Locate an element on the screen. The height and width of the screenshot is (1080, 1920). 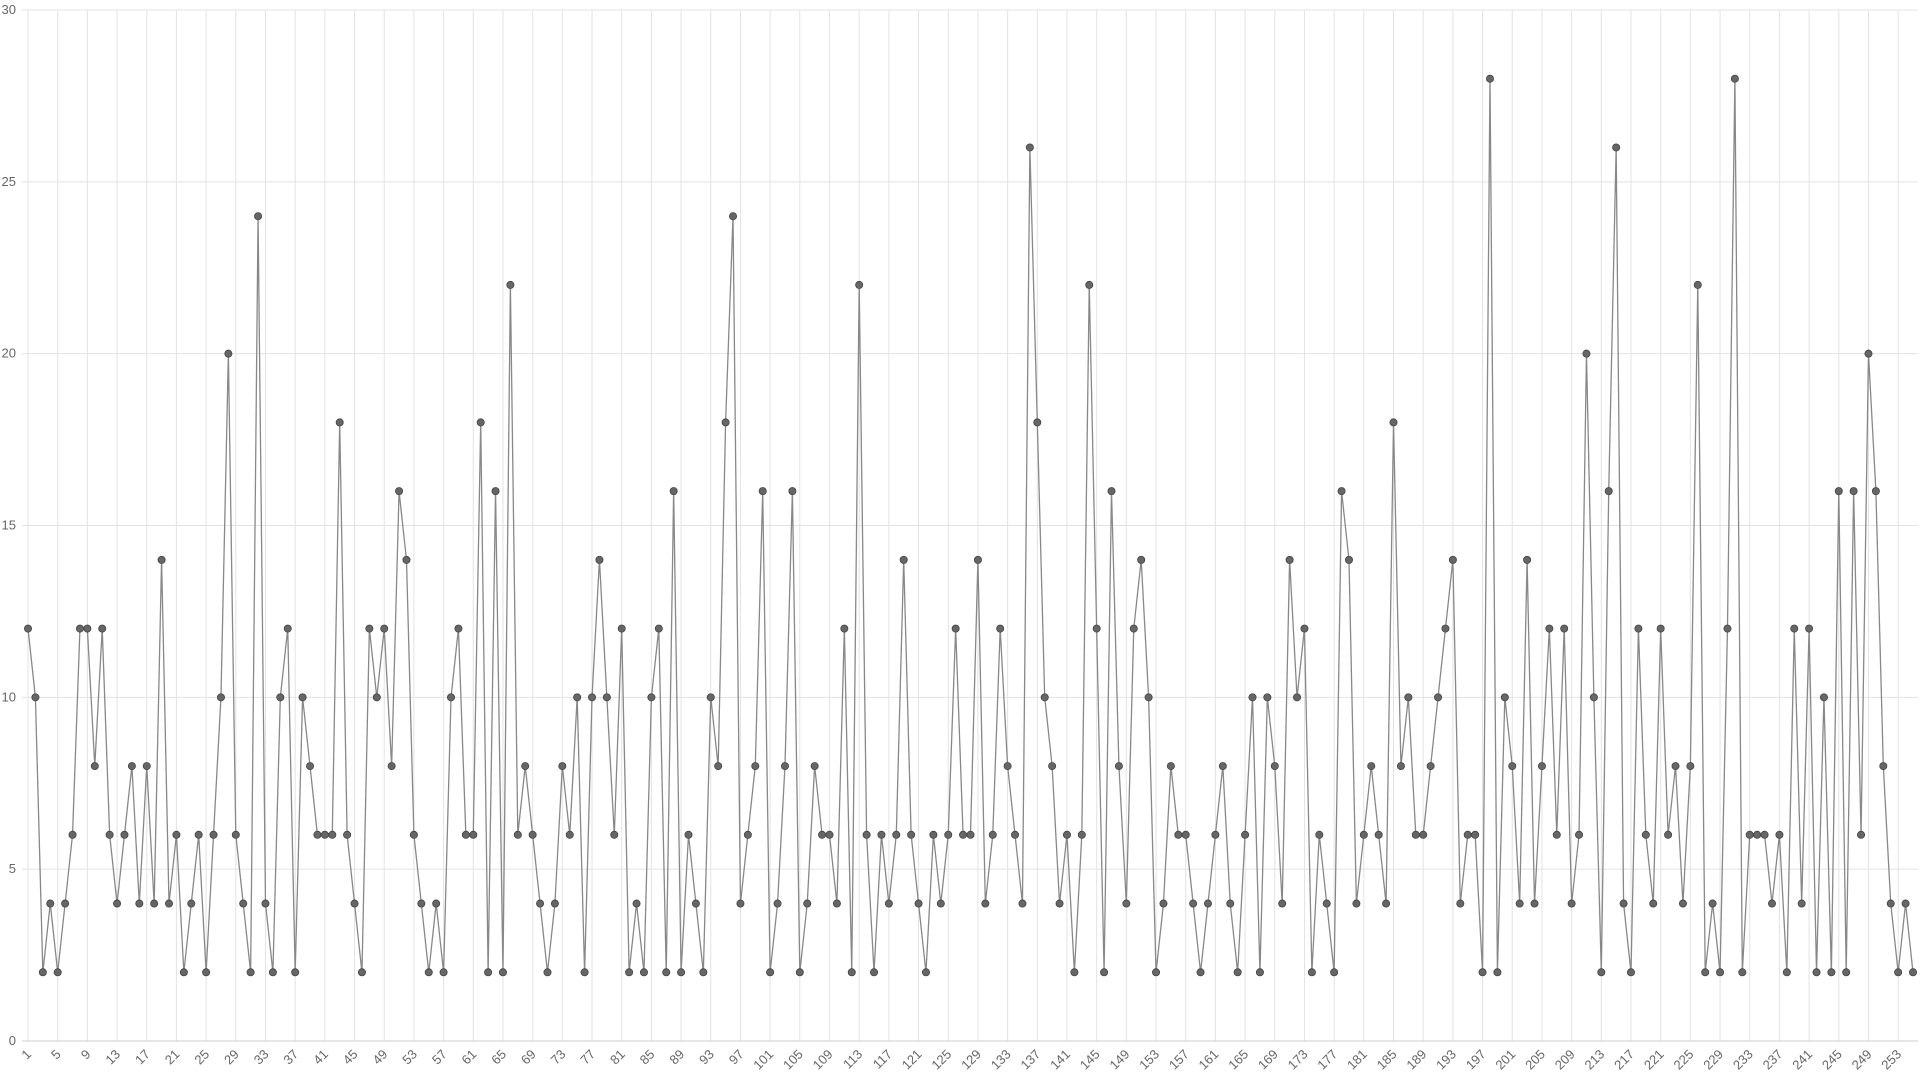
x-tick-label: 169 is located at coordinates (1268, 1060).